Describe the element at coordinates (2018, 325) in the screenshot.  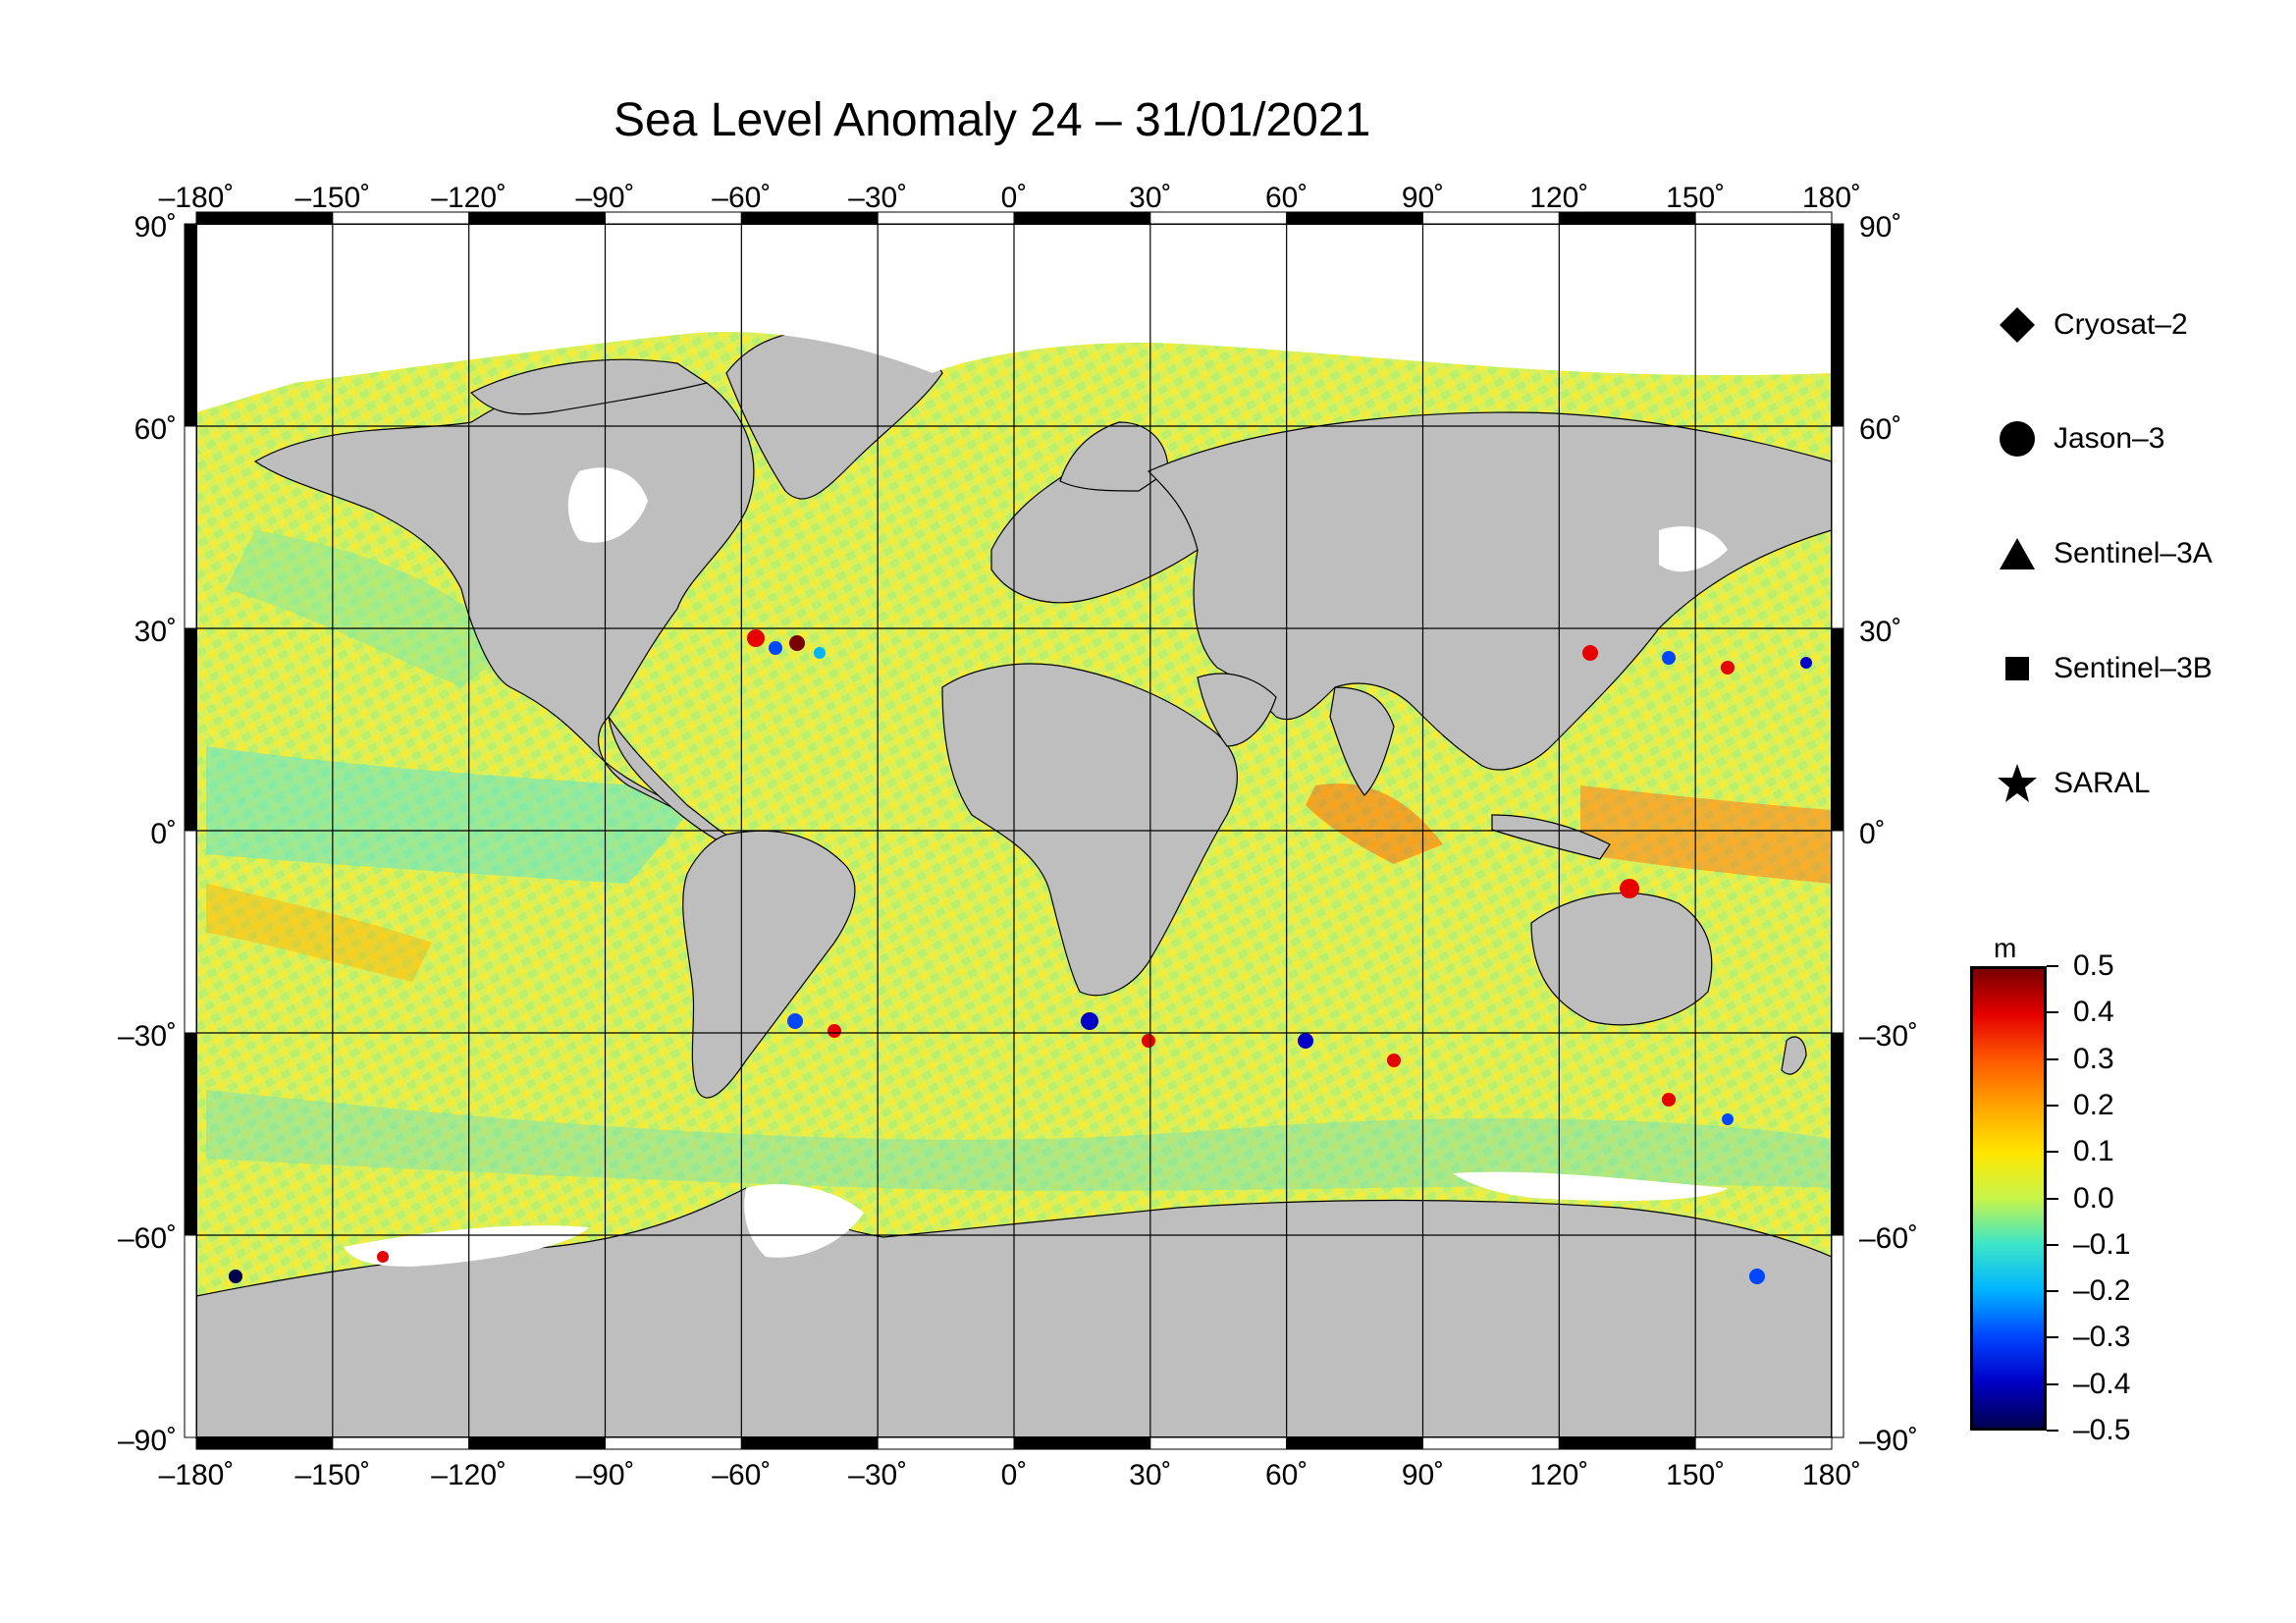
I see `diamond-icon` at that location.